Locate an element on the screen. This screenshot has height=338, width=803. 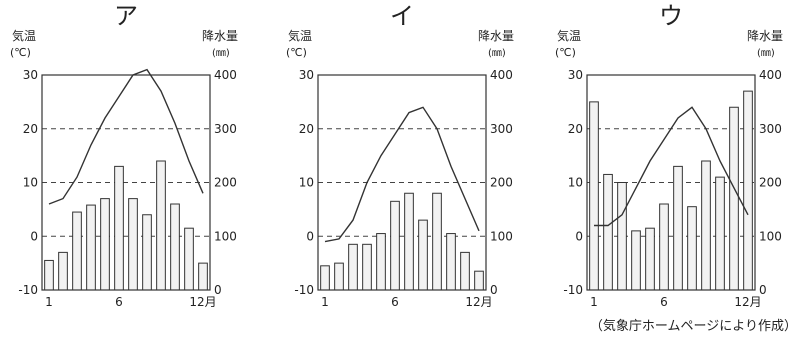
chart-title-1: ア is located at coordinates (126, 16).